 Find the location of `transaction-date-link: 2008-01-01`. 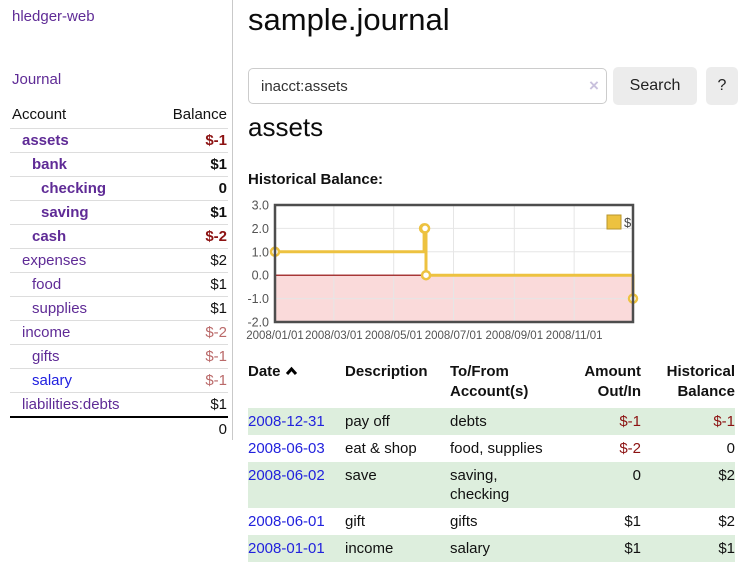

transaction-date-link: 2008-01-01 is located at coordinates (286, 548).